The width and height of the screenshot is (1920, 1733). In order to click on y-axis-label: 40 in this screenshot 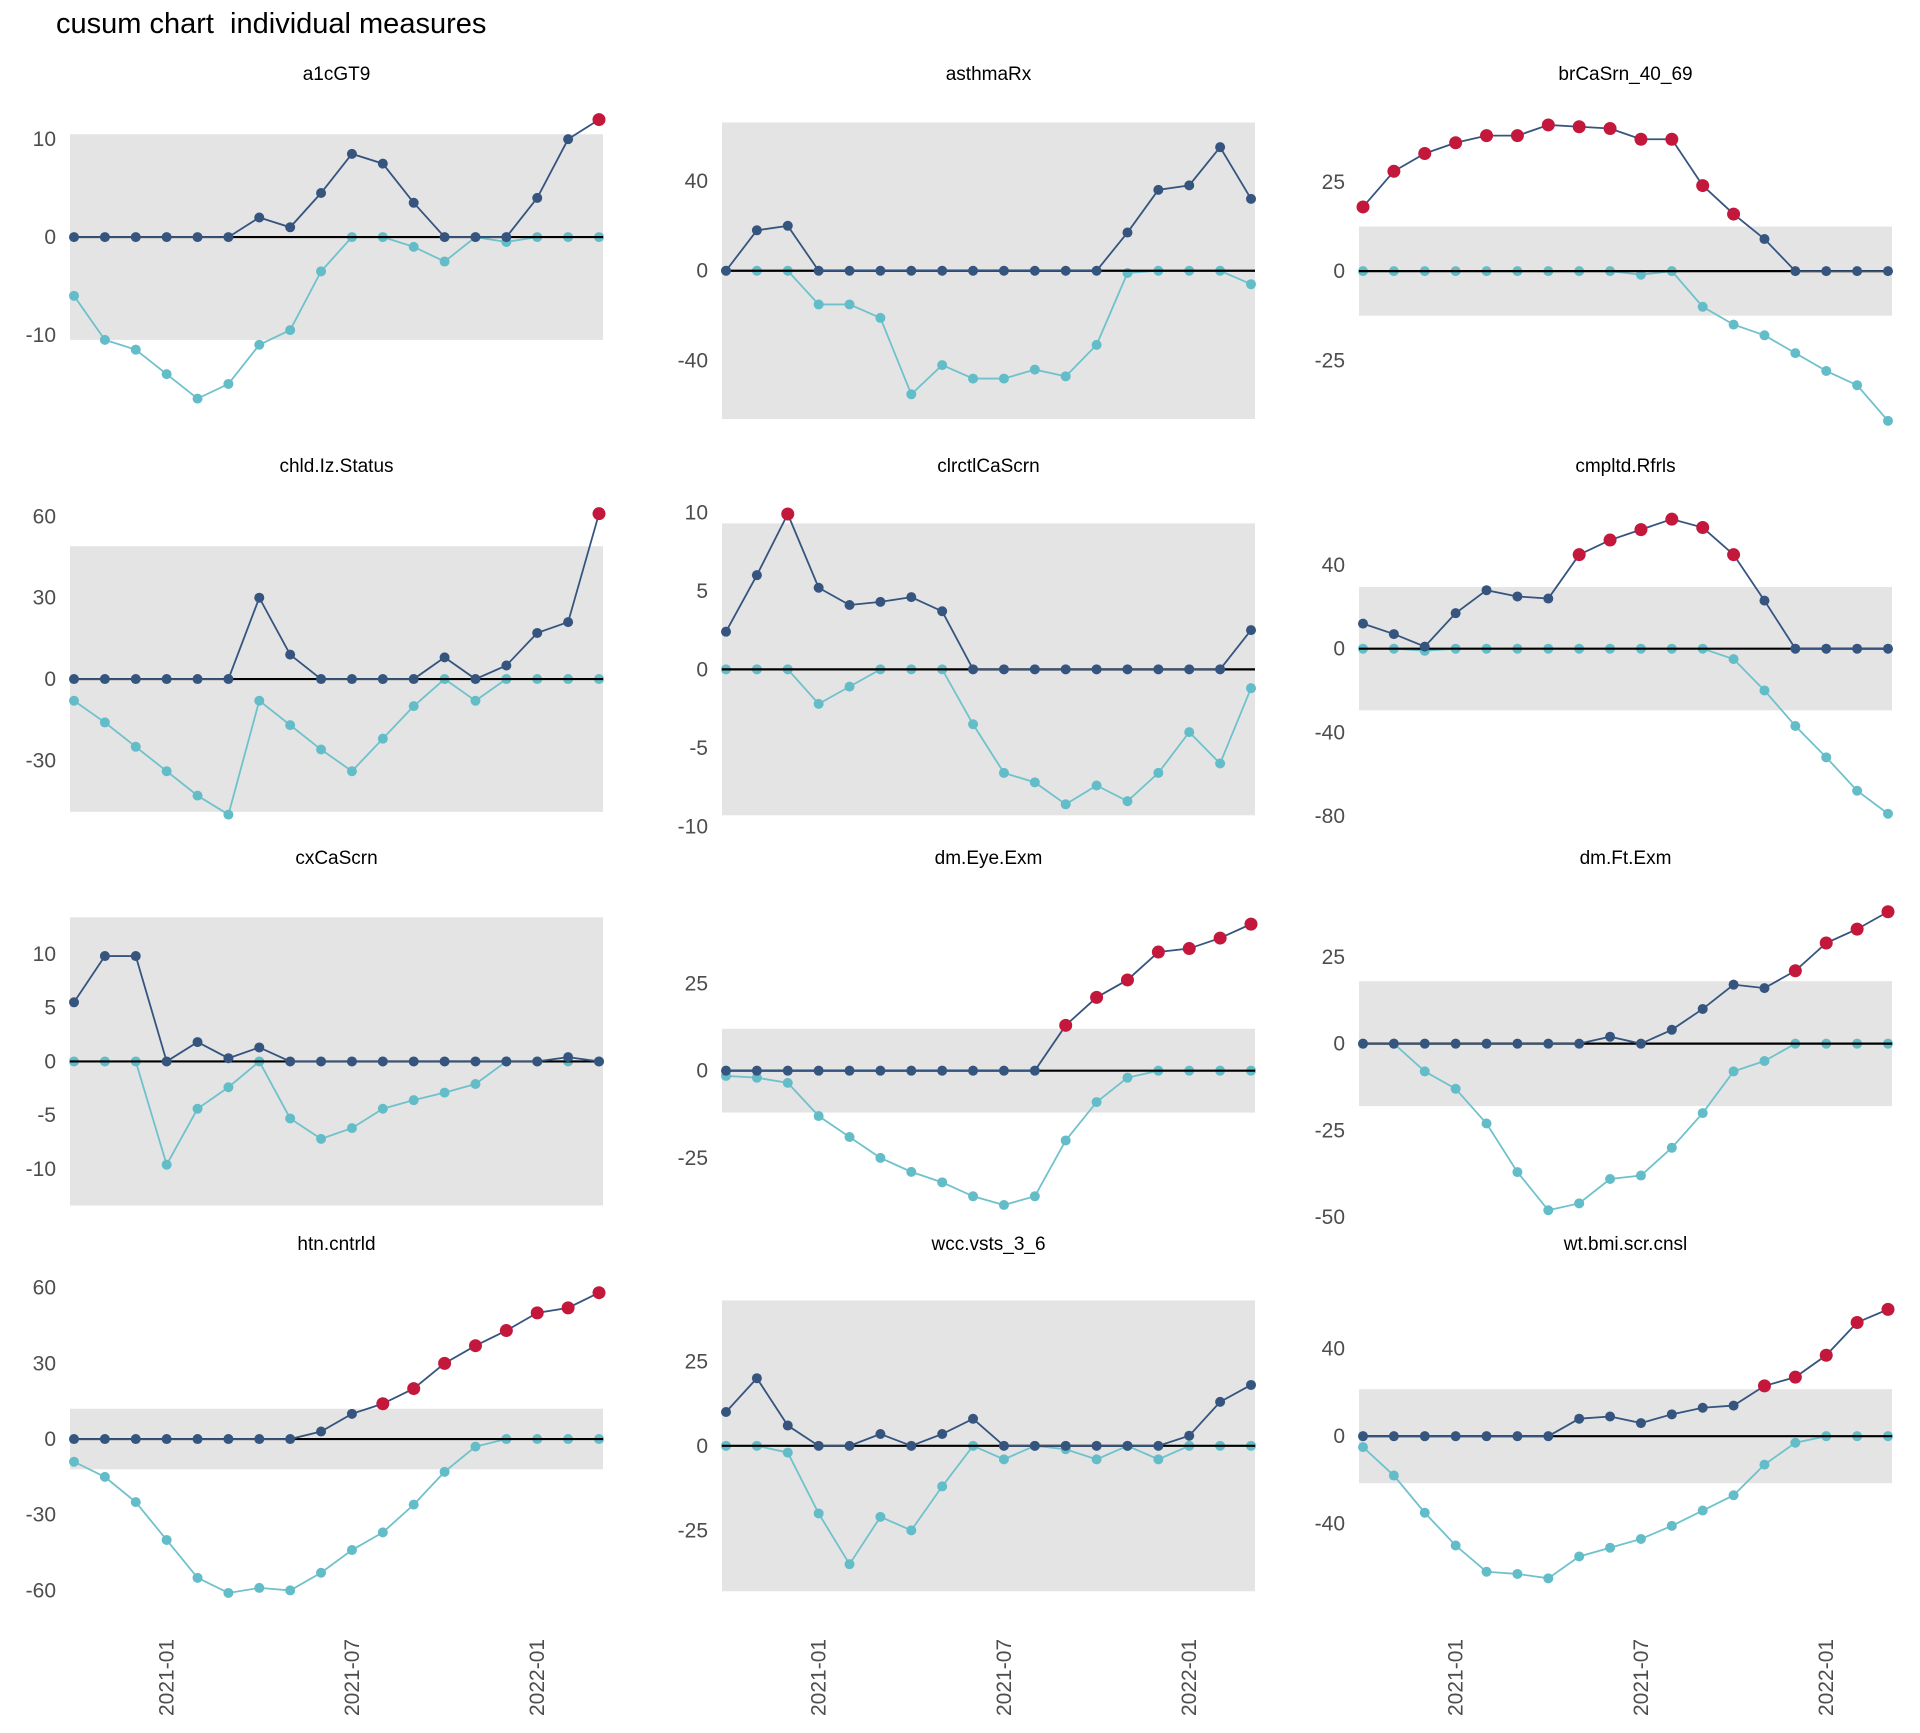, I will do `click(1333, 1349)`.